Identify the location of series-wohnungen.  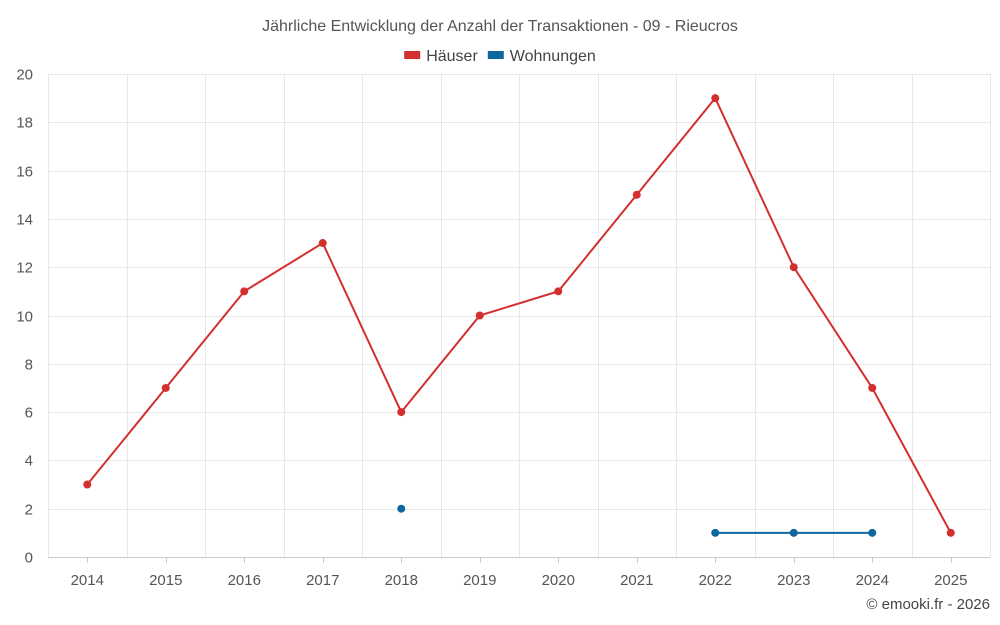
(637, 520).